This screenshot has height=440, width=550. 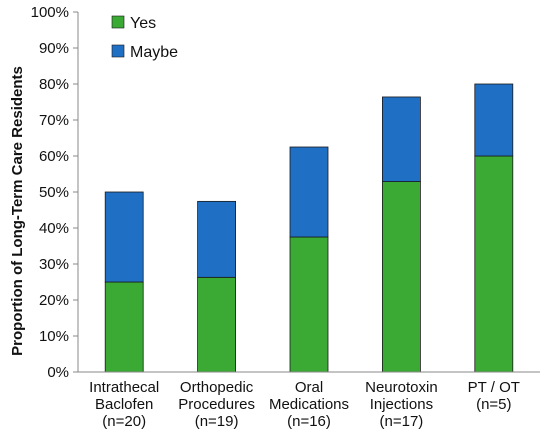 I want to click on legend-label-yes: Yes, so click(x=143, y=23).